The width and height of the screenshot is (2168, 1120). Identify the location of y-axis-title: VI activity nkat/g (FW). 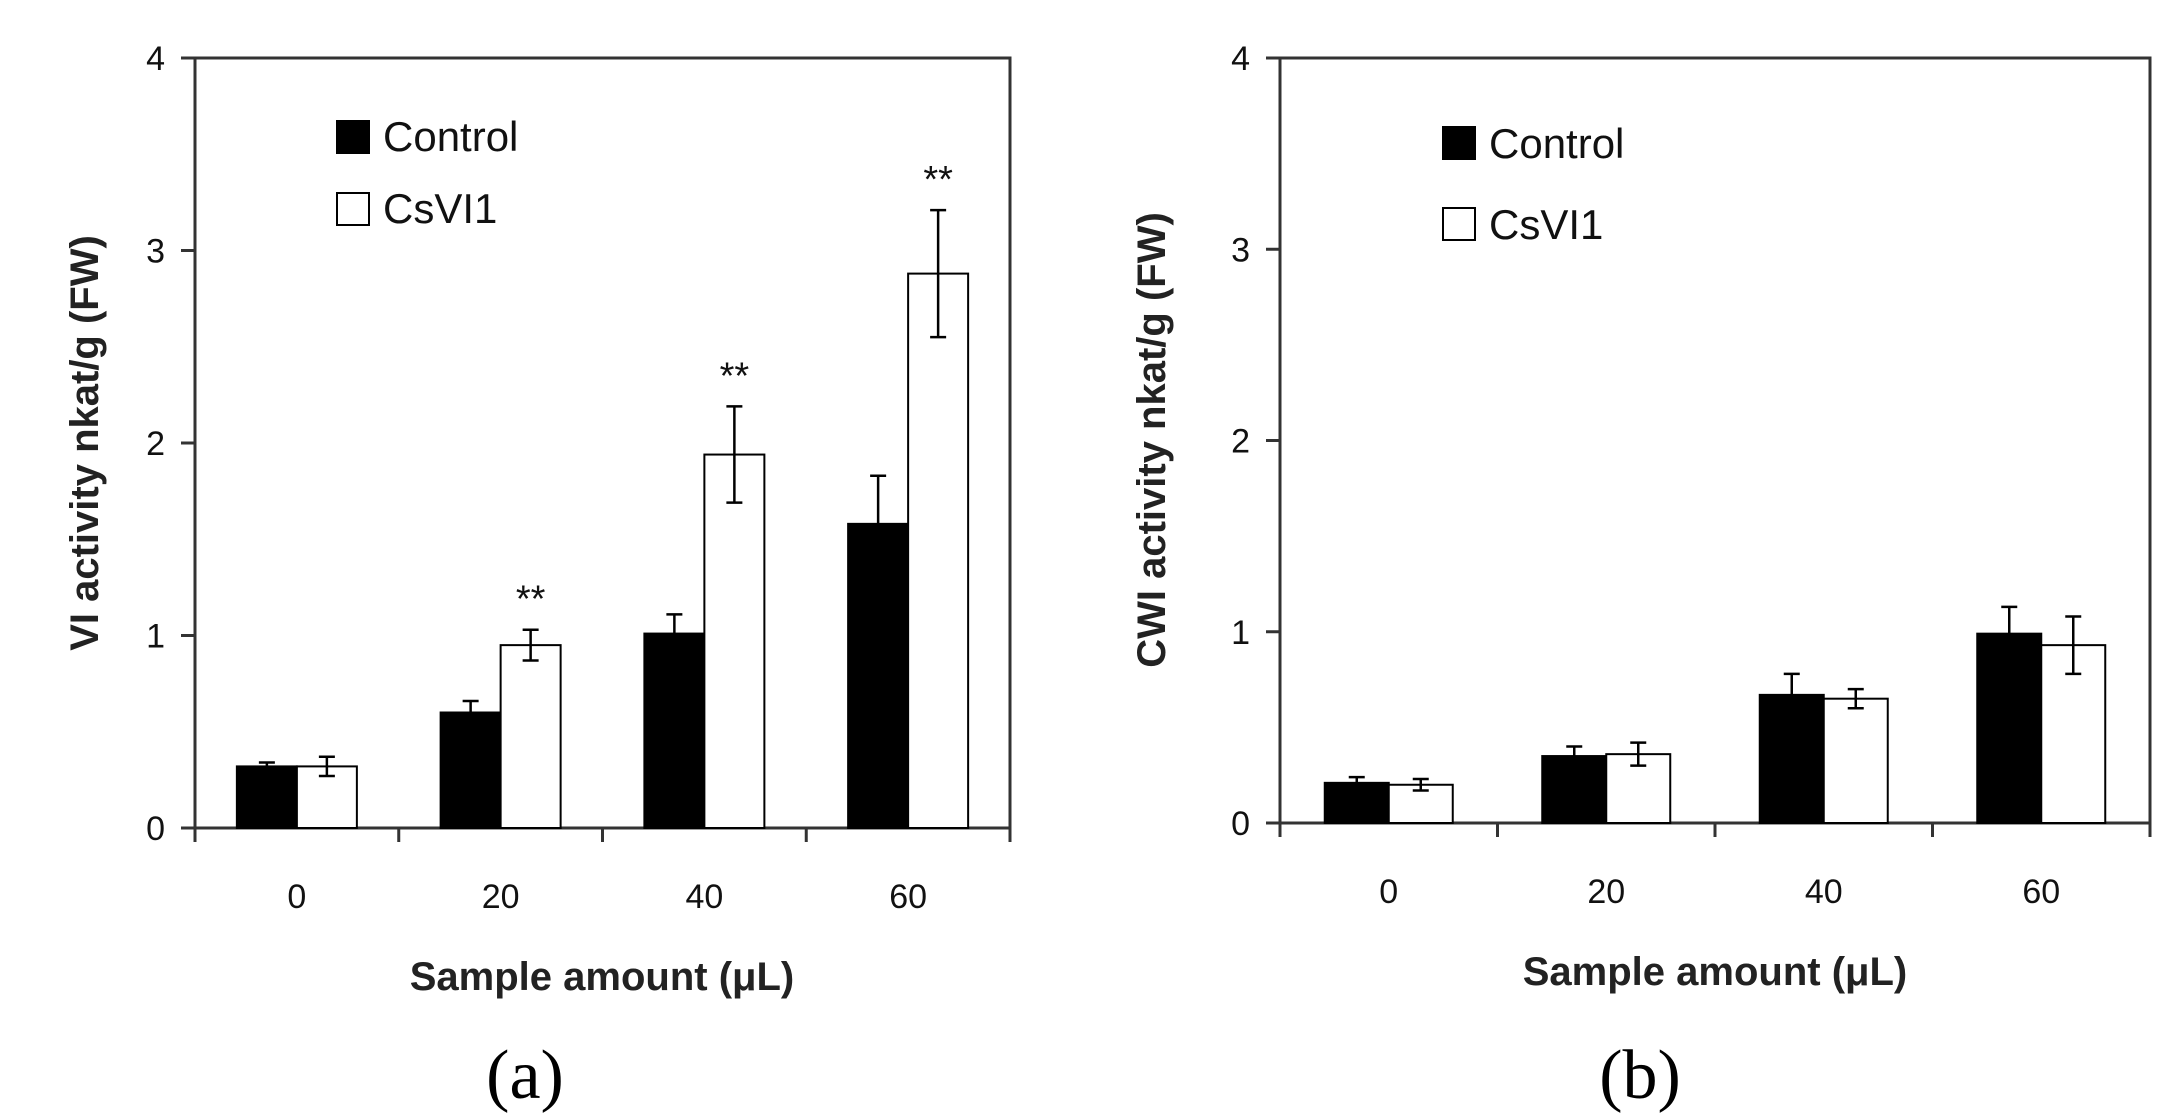
(85, 443).